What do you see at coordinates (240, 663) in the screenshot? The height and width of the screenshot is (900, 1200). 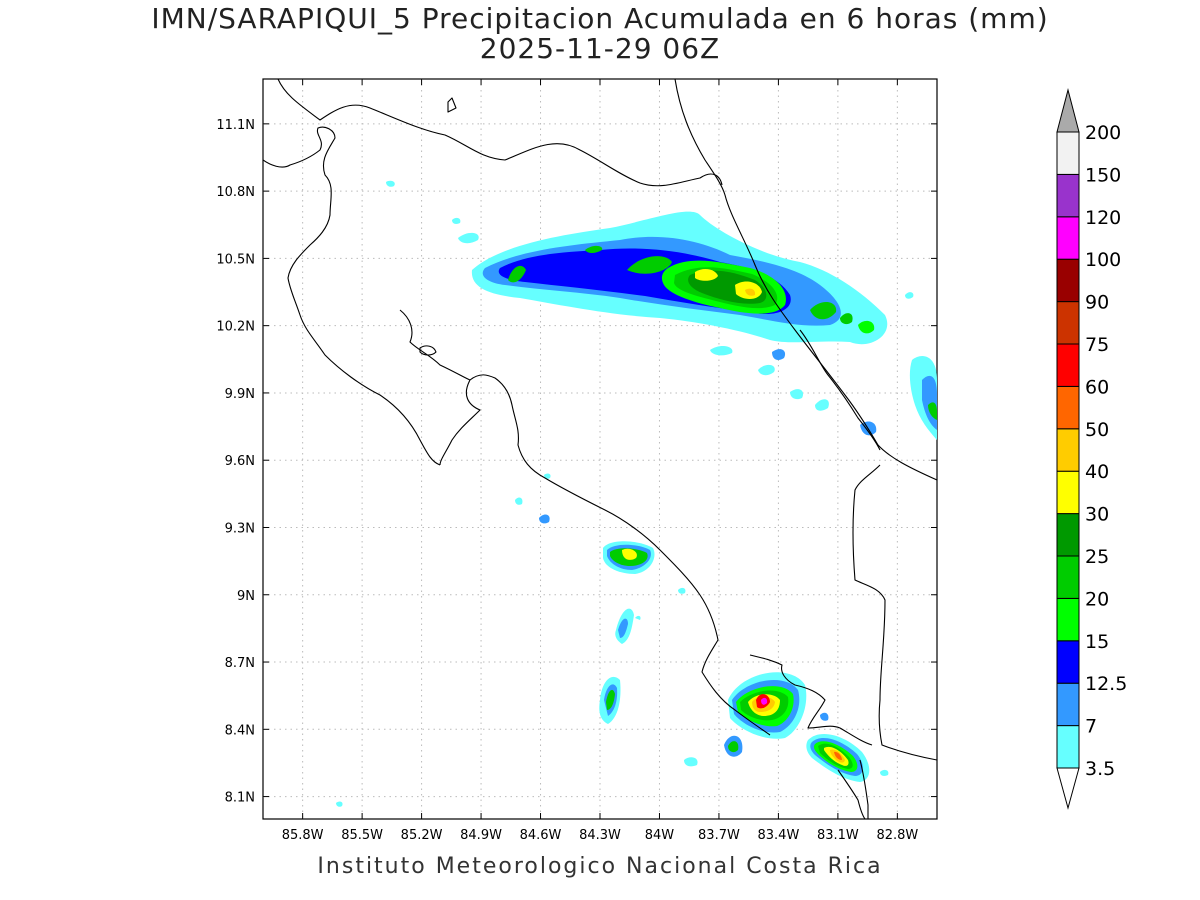 I see `lat-tick-label: 8.7N` at bounding box center [240, 663].